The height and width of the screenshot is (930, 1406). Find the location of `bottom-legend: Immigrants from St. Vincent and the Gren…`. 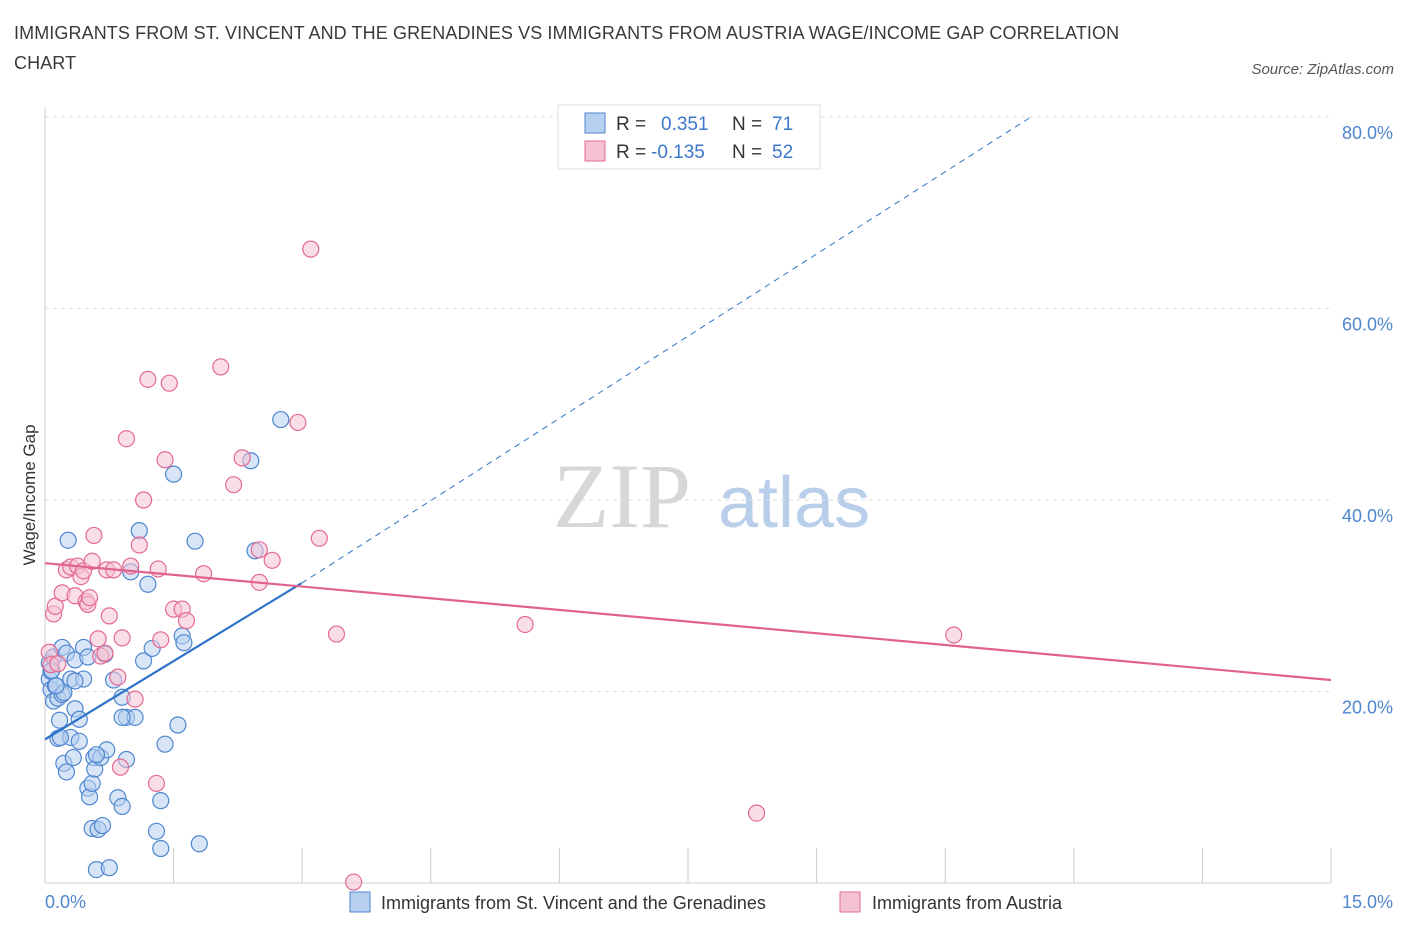

bottom-legend: Immigrants from St. Vincent and the Gren… is located at coordinates (706, 902).